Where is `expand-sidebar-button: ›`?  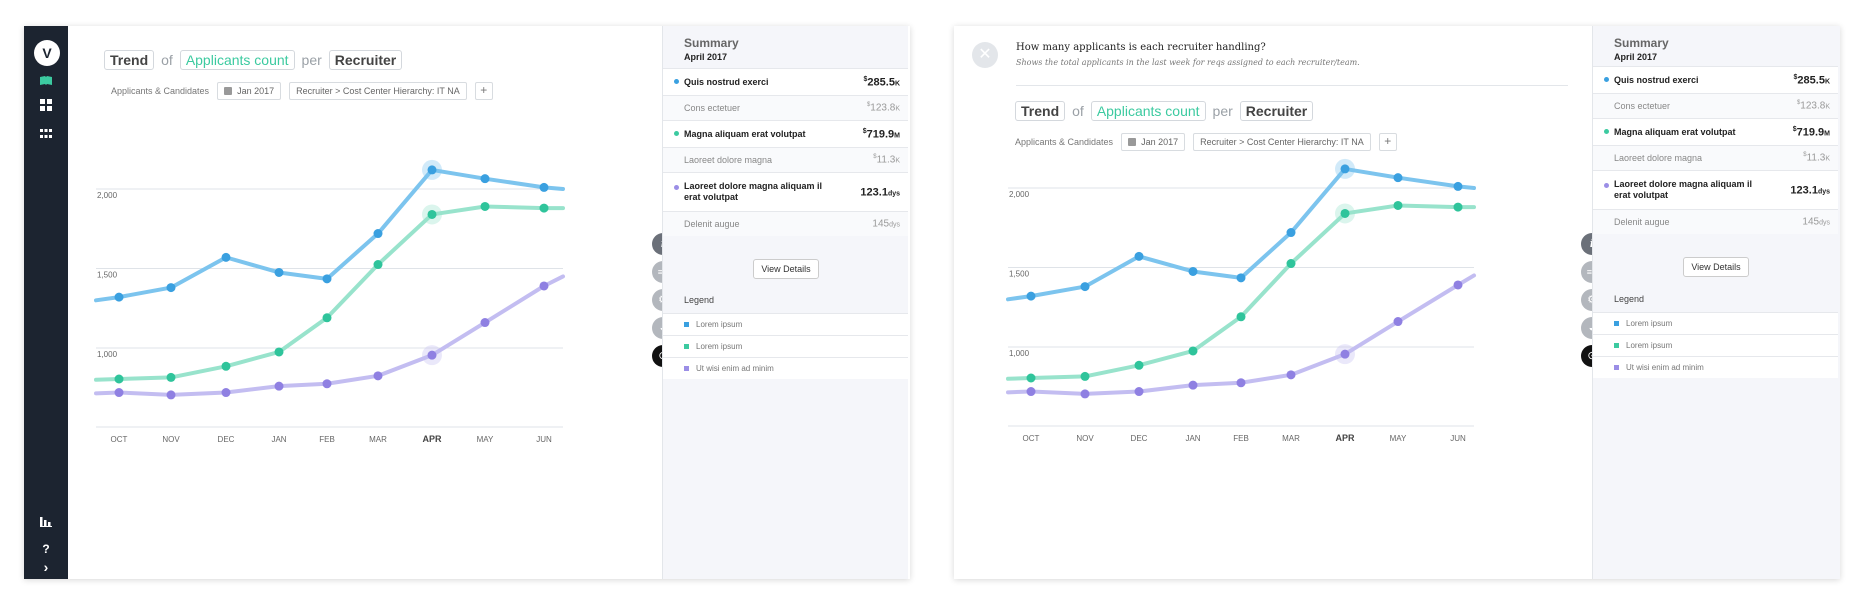
expand-sidebar-button: › is located at coordinates (46, 567).